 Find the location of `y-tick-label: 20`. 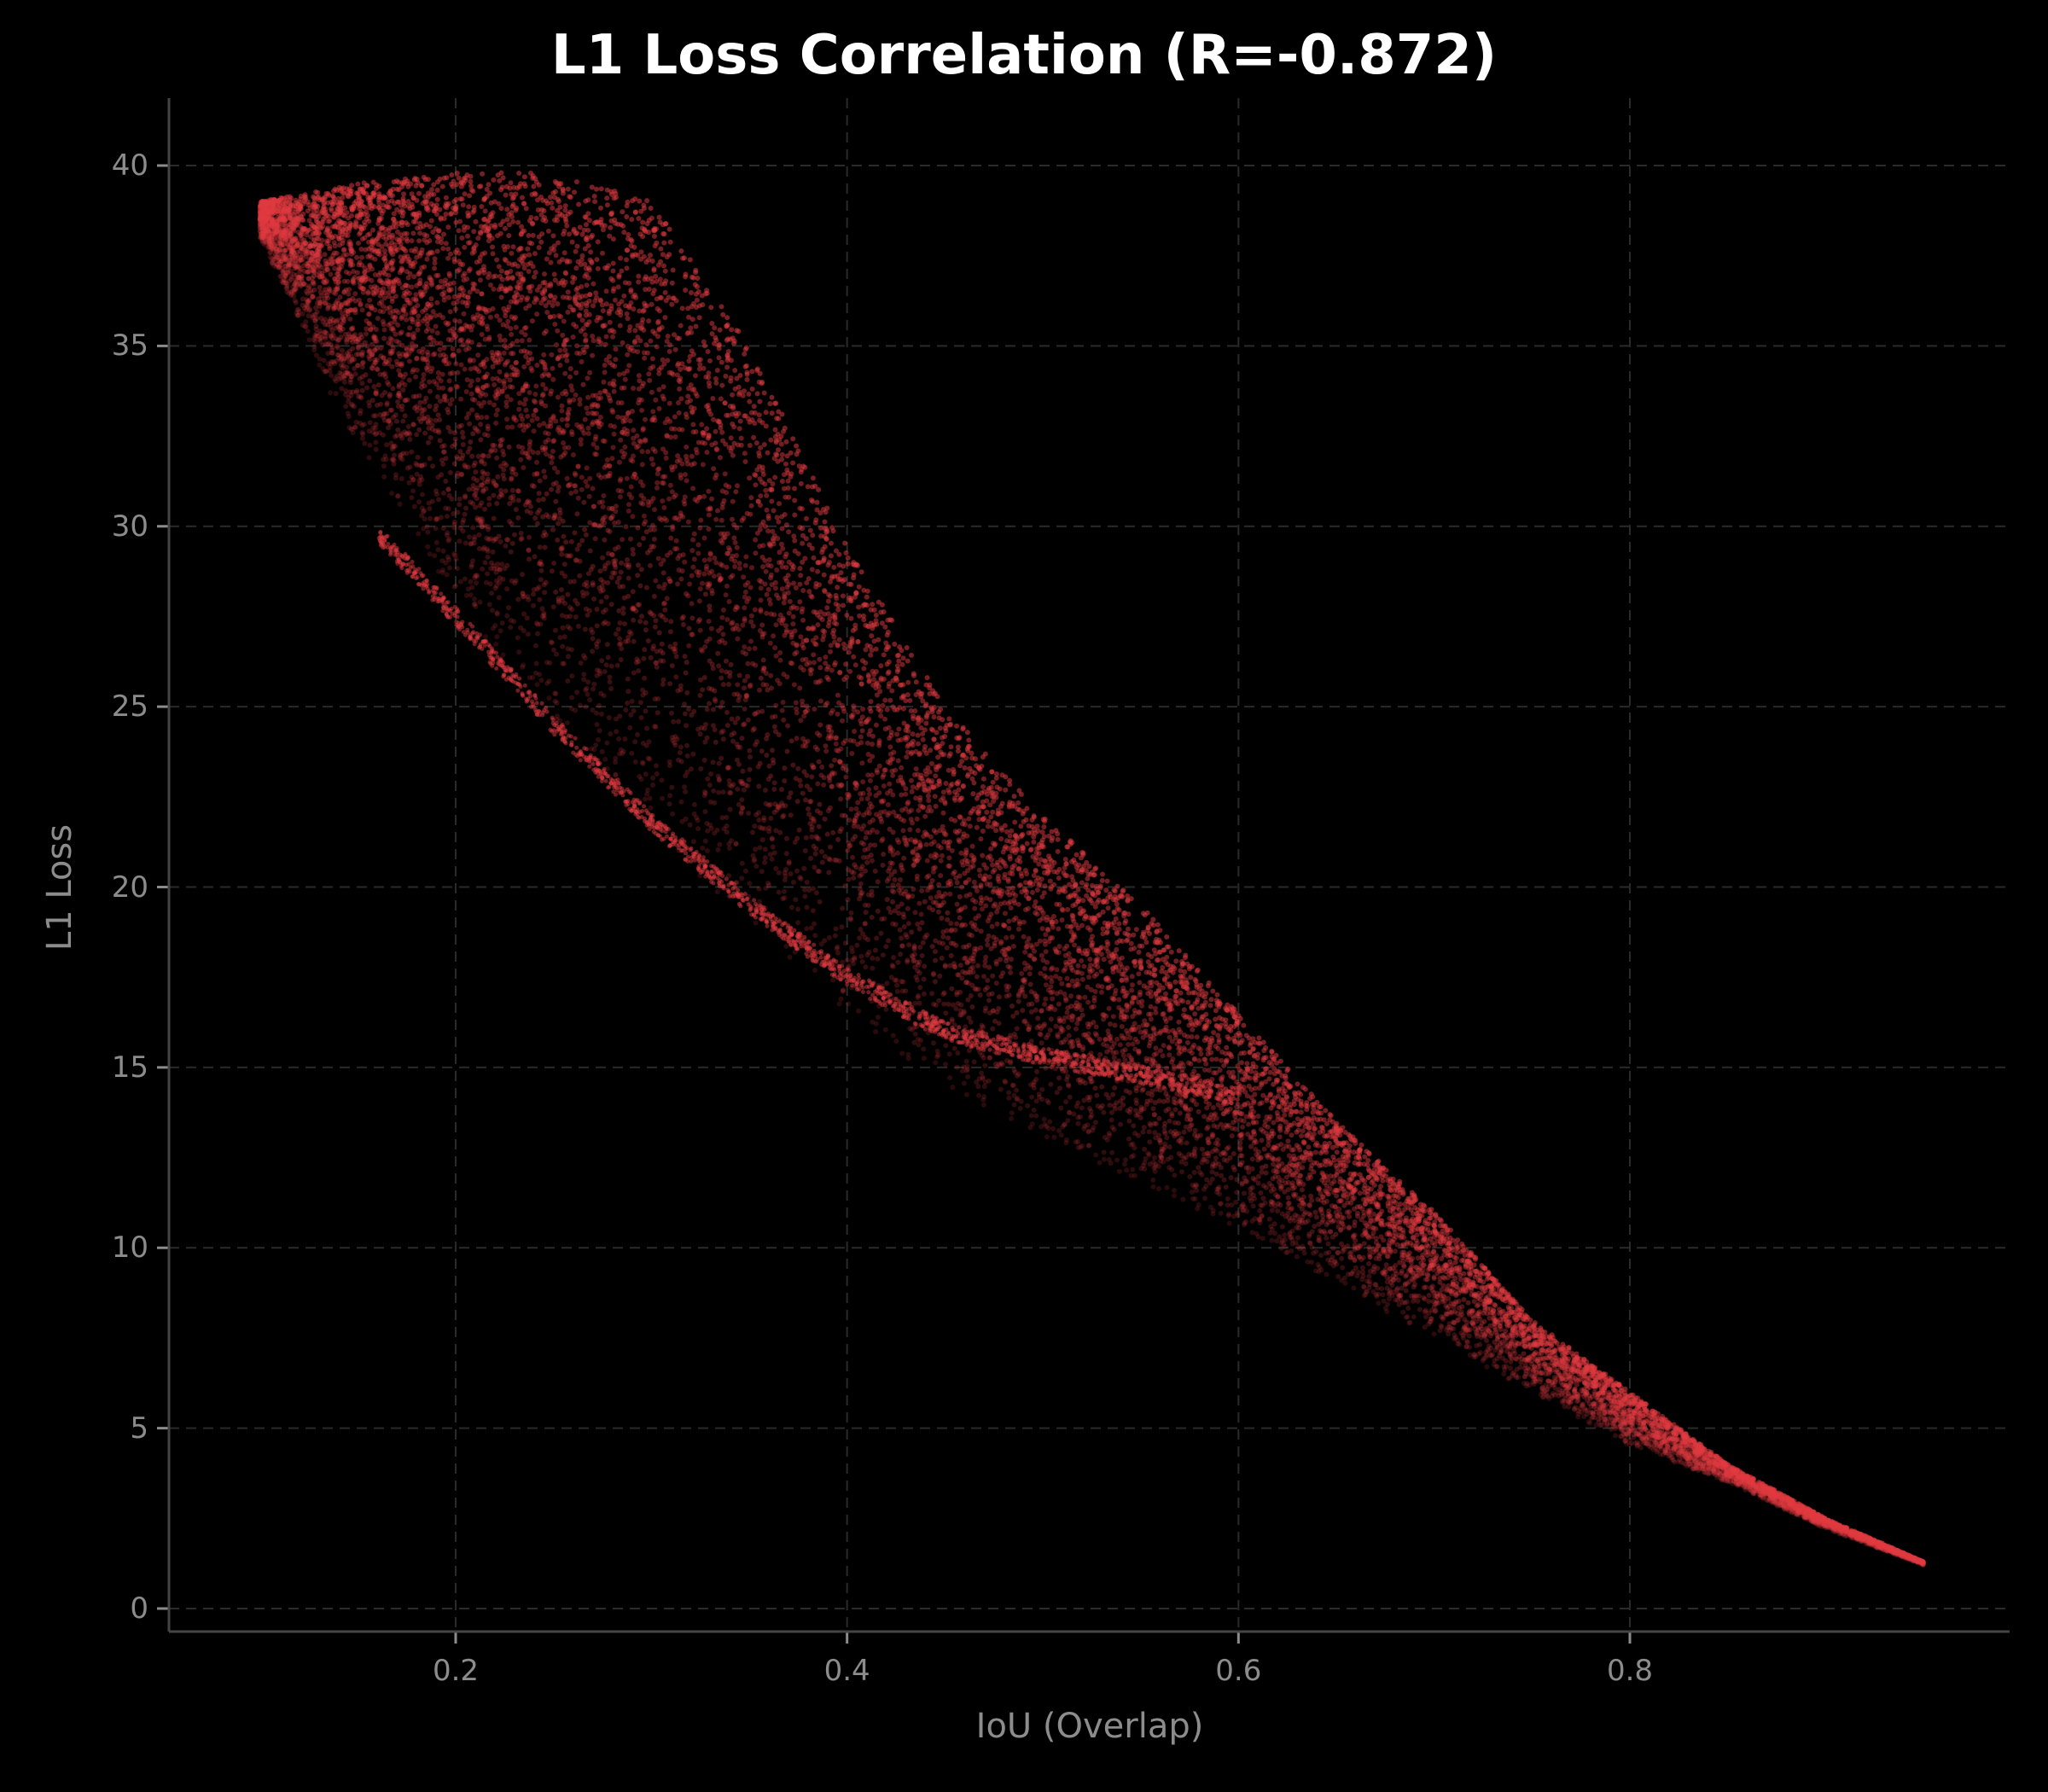

y-tick-label: 20 is located at coordinates (129, 888).